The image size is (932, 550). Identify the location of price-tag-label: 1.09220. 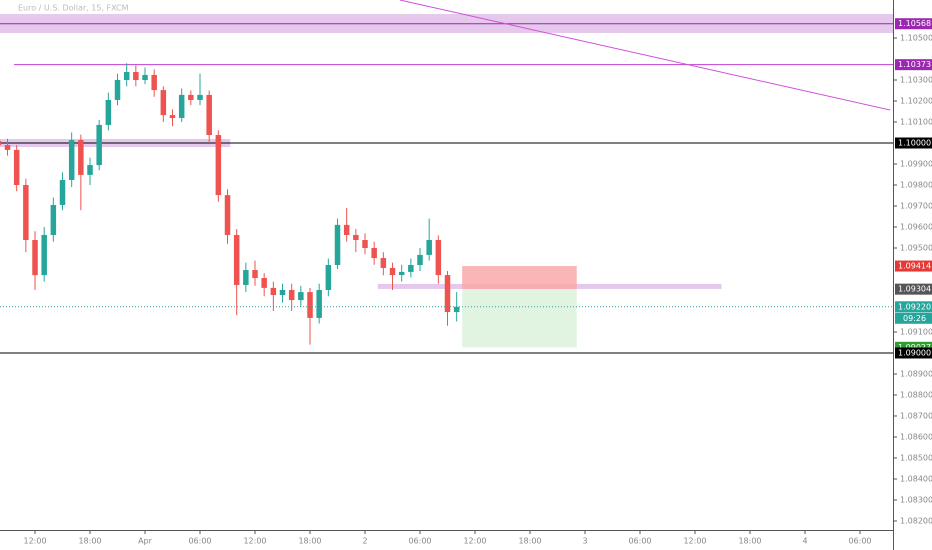
(914, 306).